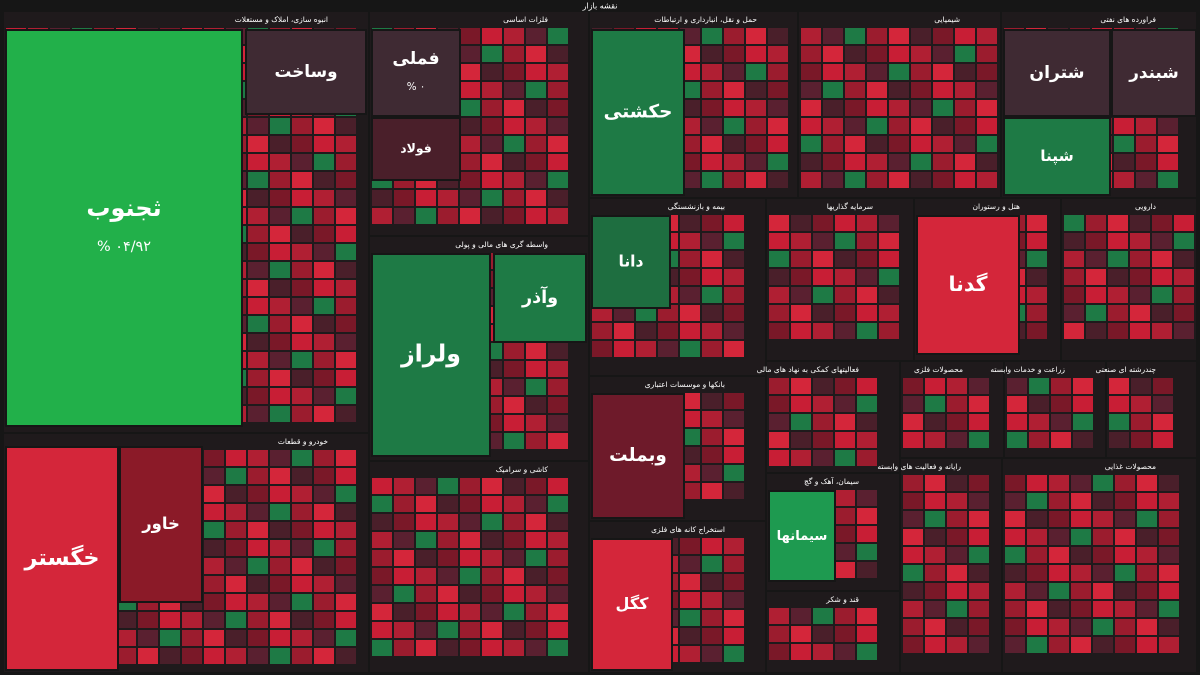 The image size is (1200, 675). What do you see at coordinates (1153, 72) in the screenshot?
I see `tile-symbol: شبندر` at bounding box center [1153, 72].